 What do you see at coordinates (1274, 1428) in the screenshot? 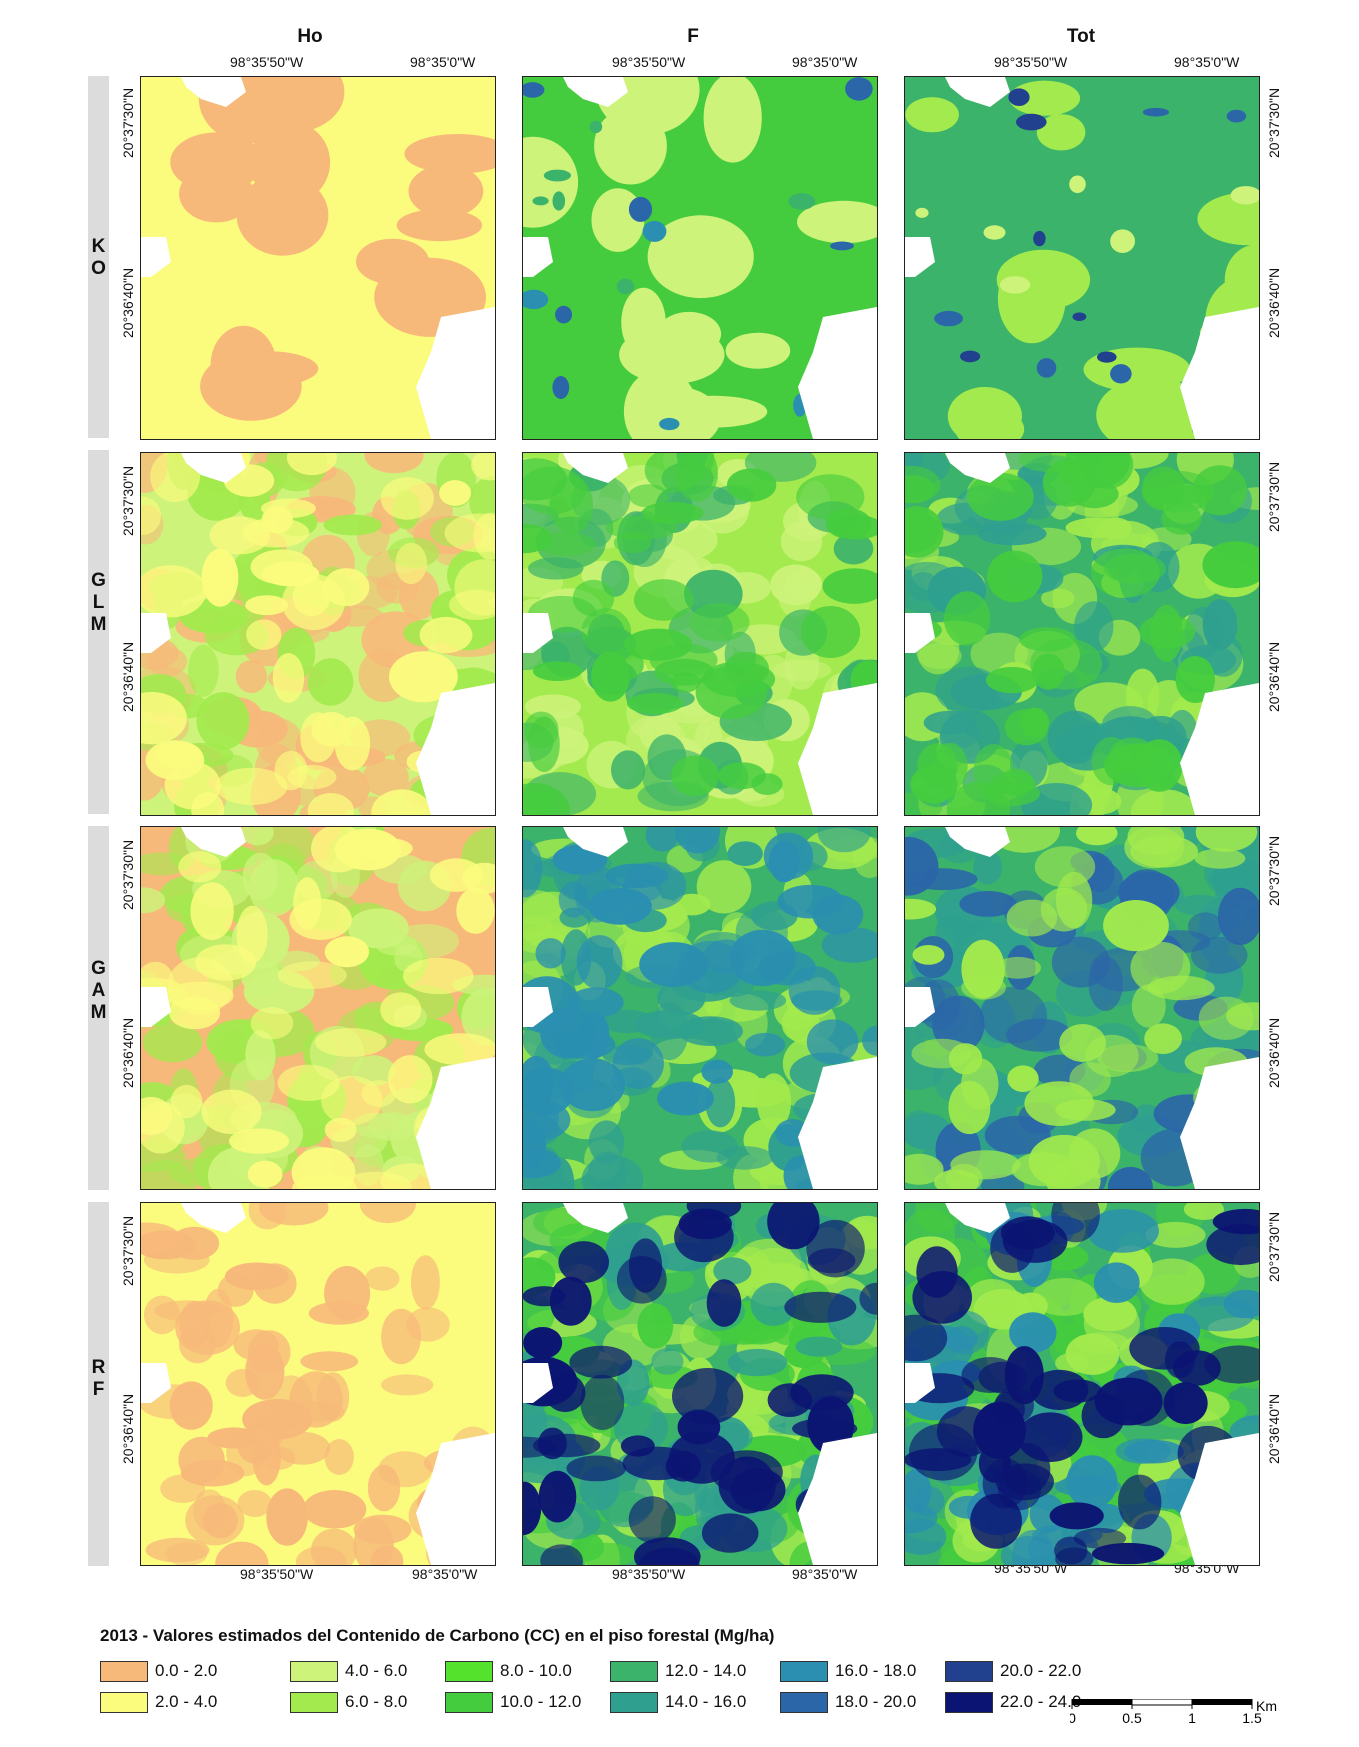
I see `lat-tick-right-rf-2: 20°36'40"N` at bounding box center [1274, 1428].